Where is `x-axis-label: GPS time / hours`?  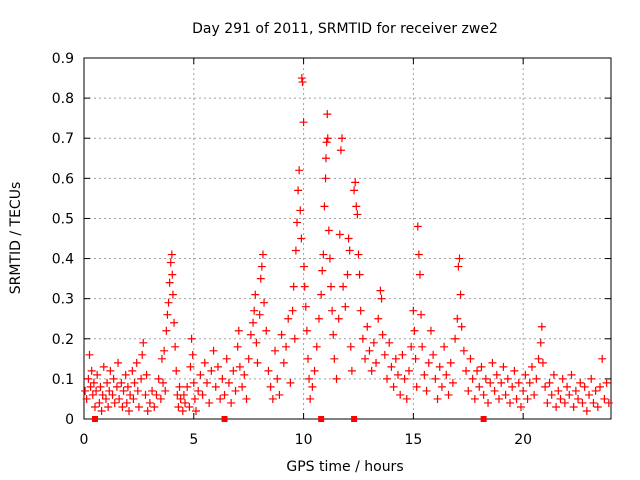 x-axis-label: GPS time / hours is located at coordinates (344, 467).